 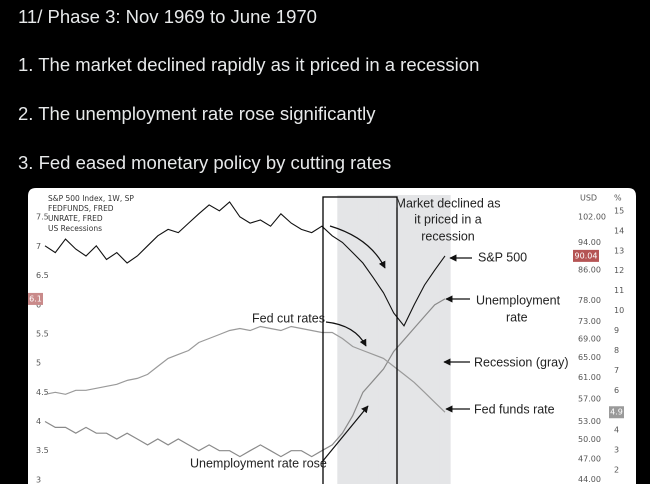 What do you see at coordinates (616, 390) in the screenshot?
I see `y3-tick-label: 6` at bounding box center [616, 390].